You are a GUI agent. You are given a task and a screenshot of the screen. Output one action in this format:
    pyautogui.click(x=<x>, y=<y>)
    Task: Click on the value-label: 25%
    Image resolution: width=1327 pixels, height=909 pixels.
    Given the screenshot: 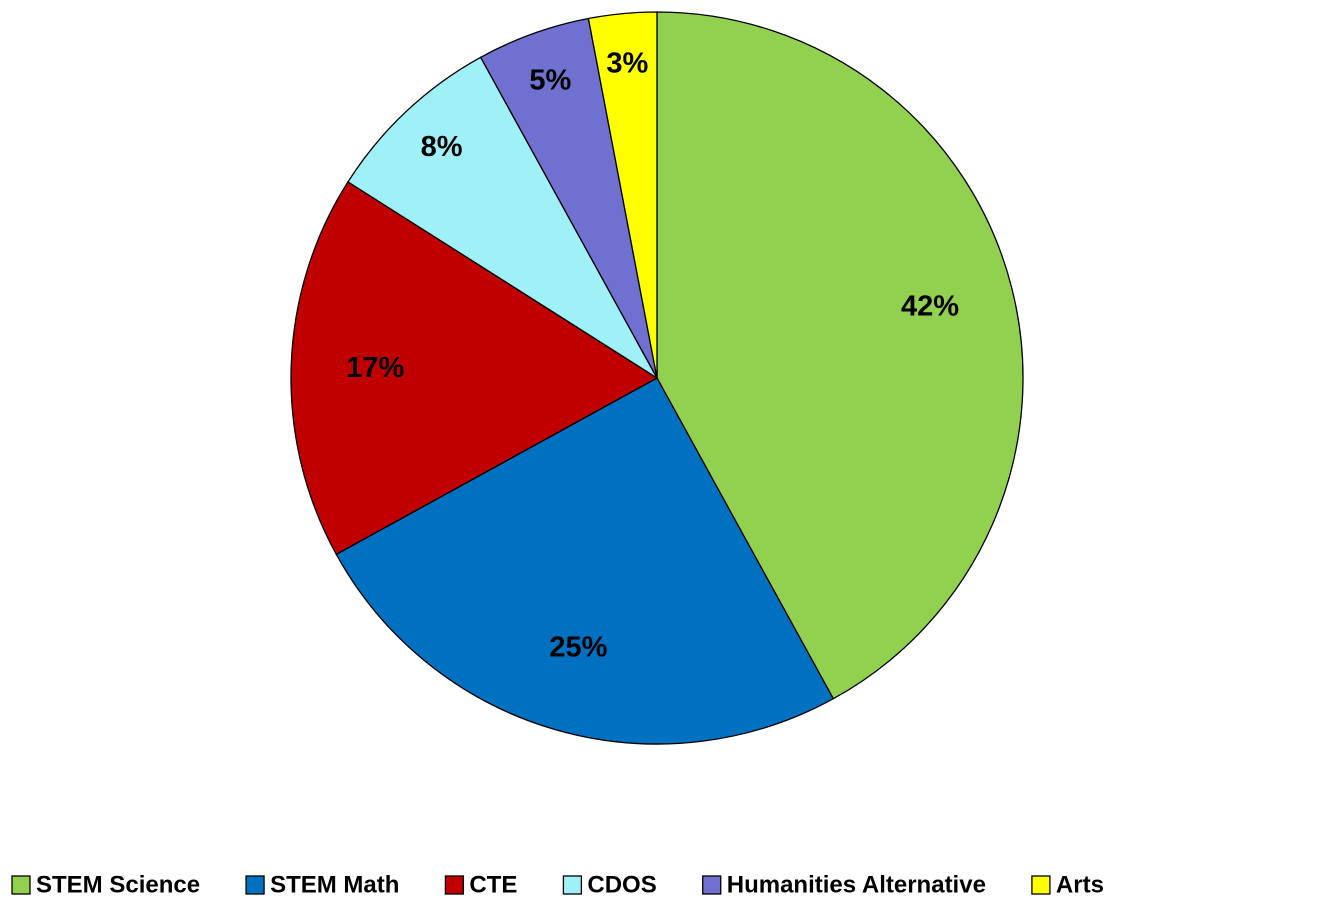 What is the action you would take?
    pyautogui.click(x=578, y=647)
    